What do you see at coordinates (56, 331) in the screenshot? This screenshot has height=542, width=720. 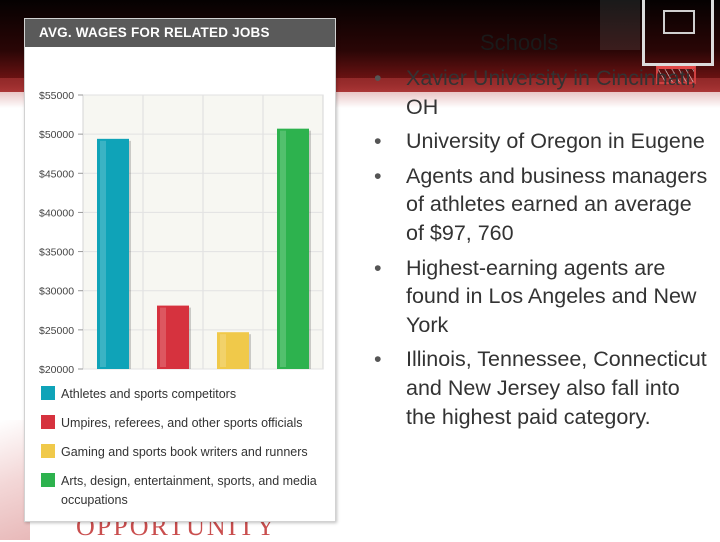 I see `y-tick-label: $25000` at bounding box center [56, 331].